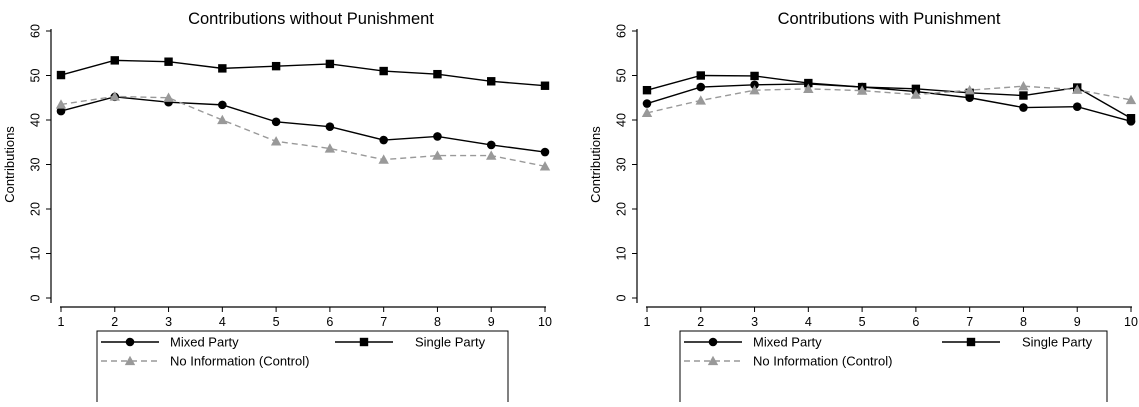 This screenshot has width=1139, height=407. Describe the element at coordinates (311, 19) in the screenshot. I see `chart-title: Contributions without Punishment` at that location.